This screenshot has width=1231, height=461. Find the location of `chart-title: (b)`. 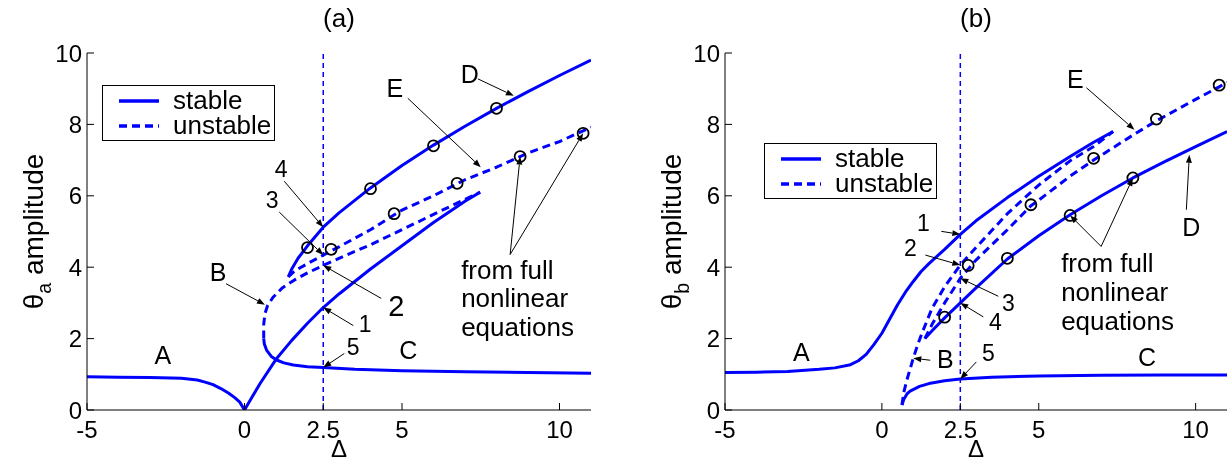

chart-title: (b) is located at coordinates (976, 18).